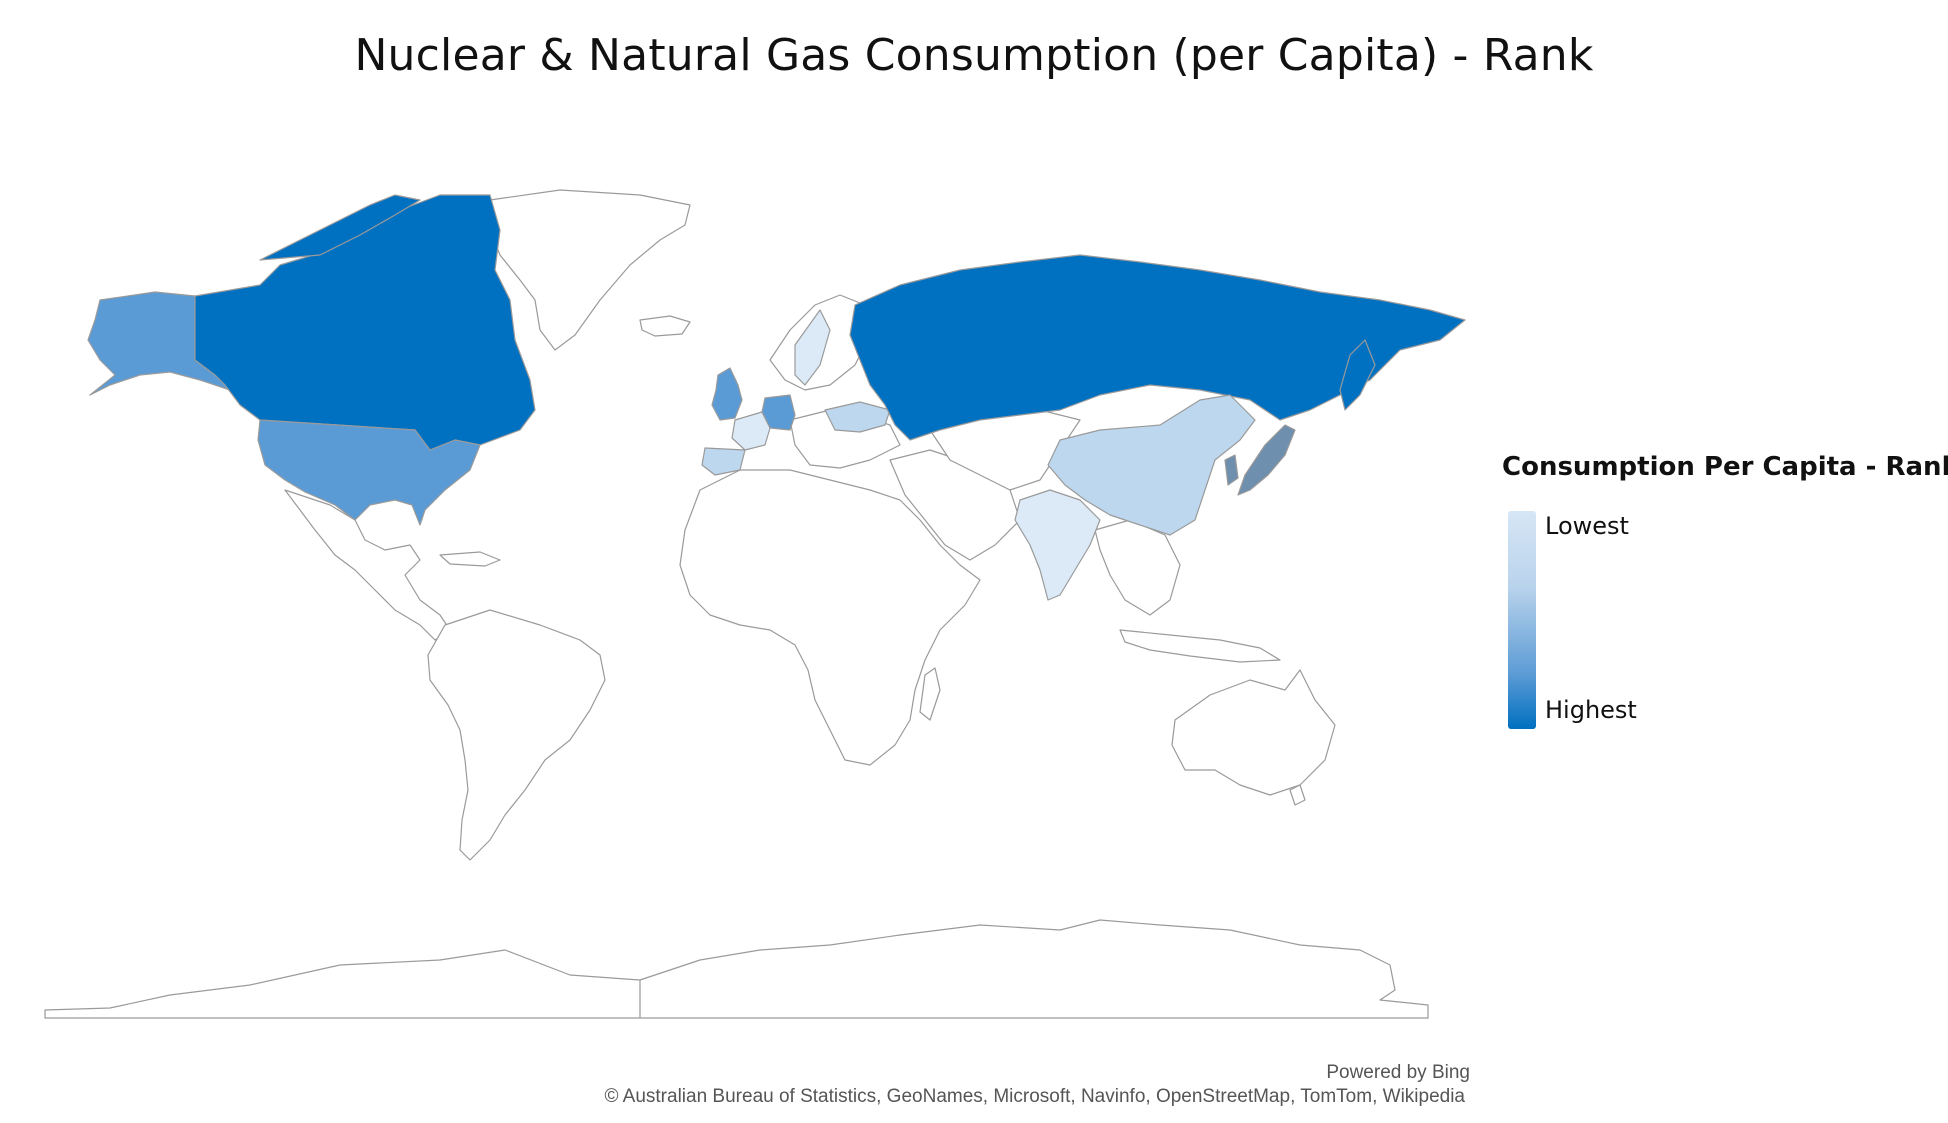  I want to click on region-new-zealand, so click(1297, 795).